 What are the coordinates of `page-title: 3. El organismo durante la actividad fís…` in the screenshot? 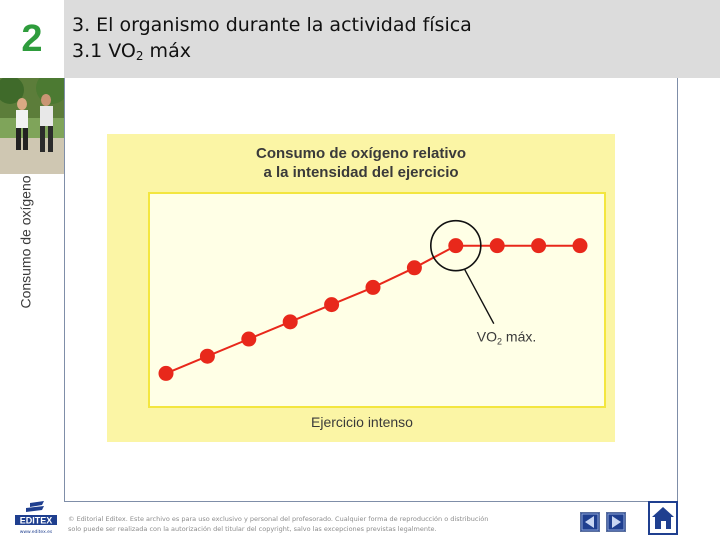 It's located at (272, 25).